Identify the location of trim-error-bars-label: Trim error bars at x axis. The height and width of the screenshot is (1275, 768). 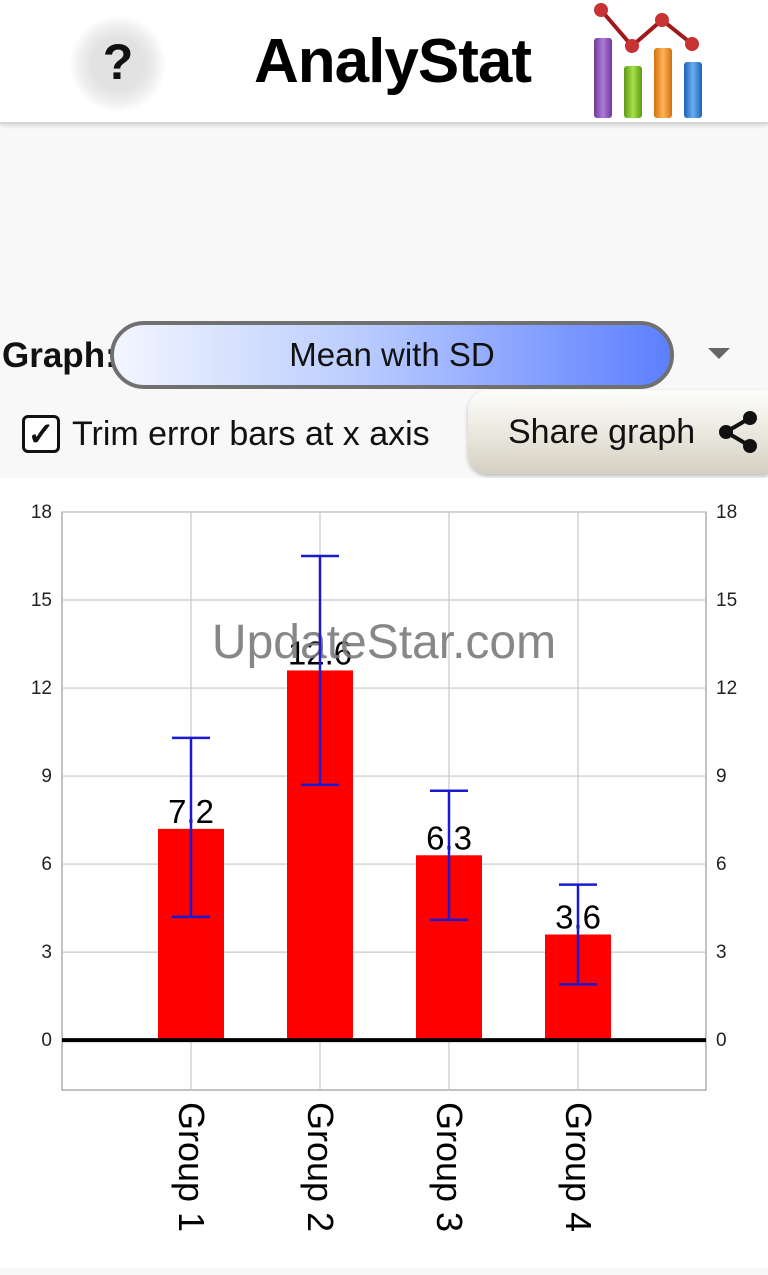
(251, 433).